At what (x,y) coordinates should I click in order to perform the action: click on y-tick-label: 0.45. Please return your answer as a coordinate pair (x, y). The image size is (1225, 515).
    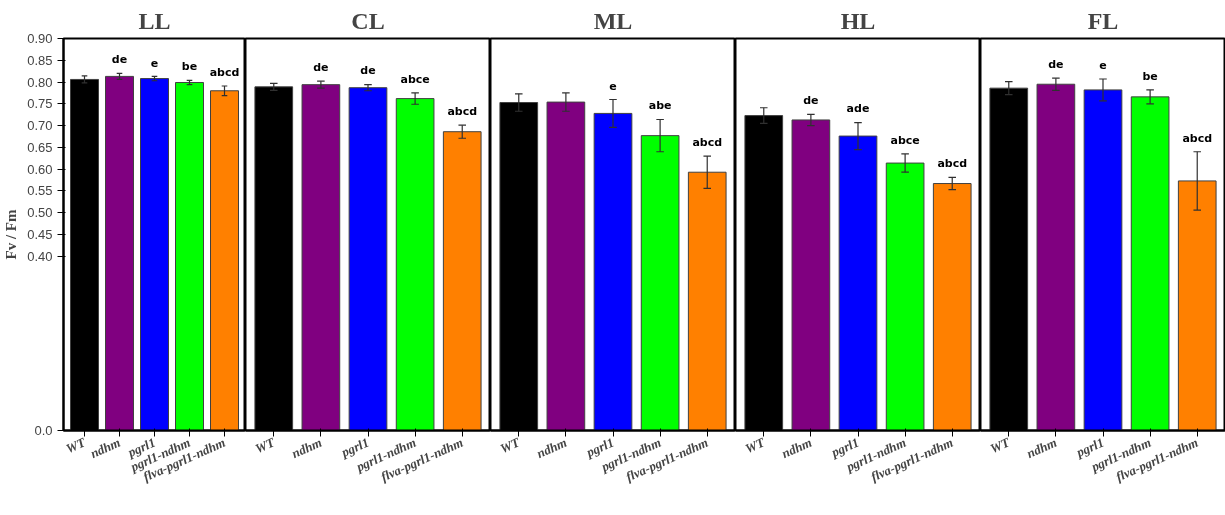
    Looking at the image, I should click on (40, 234).